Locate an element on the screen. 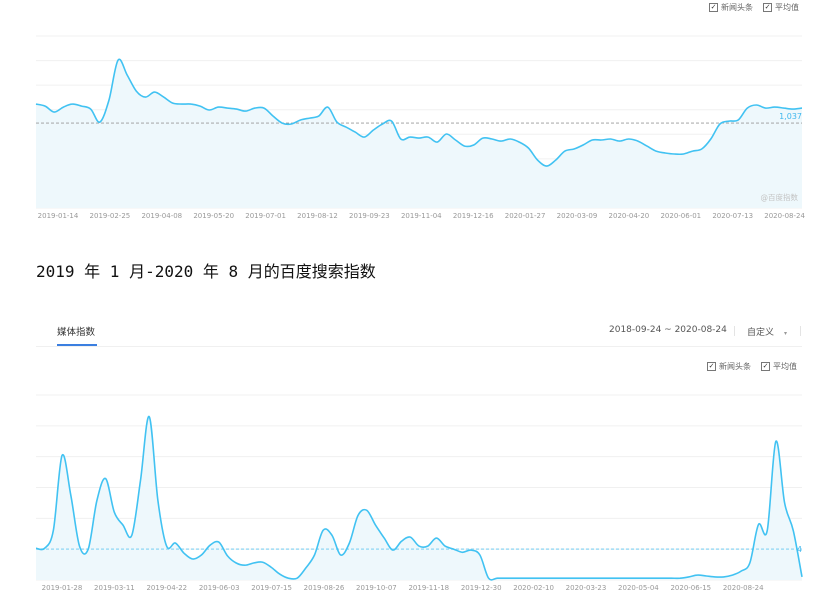 Image resolution: width=825 pixels, height=601 pixels. x-tick-label: 2019-07-15 is located at coordinates (271, 588).